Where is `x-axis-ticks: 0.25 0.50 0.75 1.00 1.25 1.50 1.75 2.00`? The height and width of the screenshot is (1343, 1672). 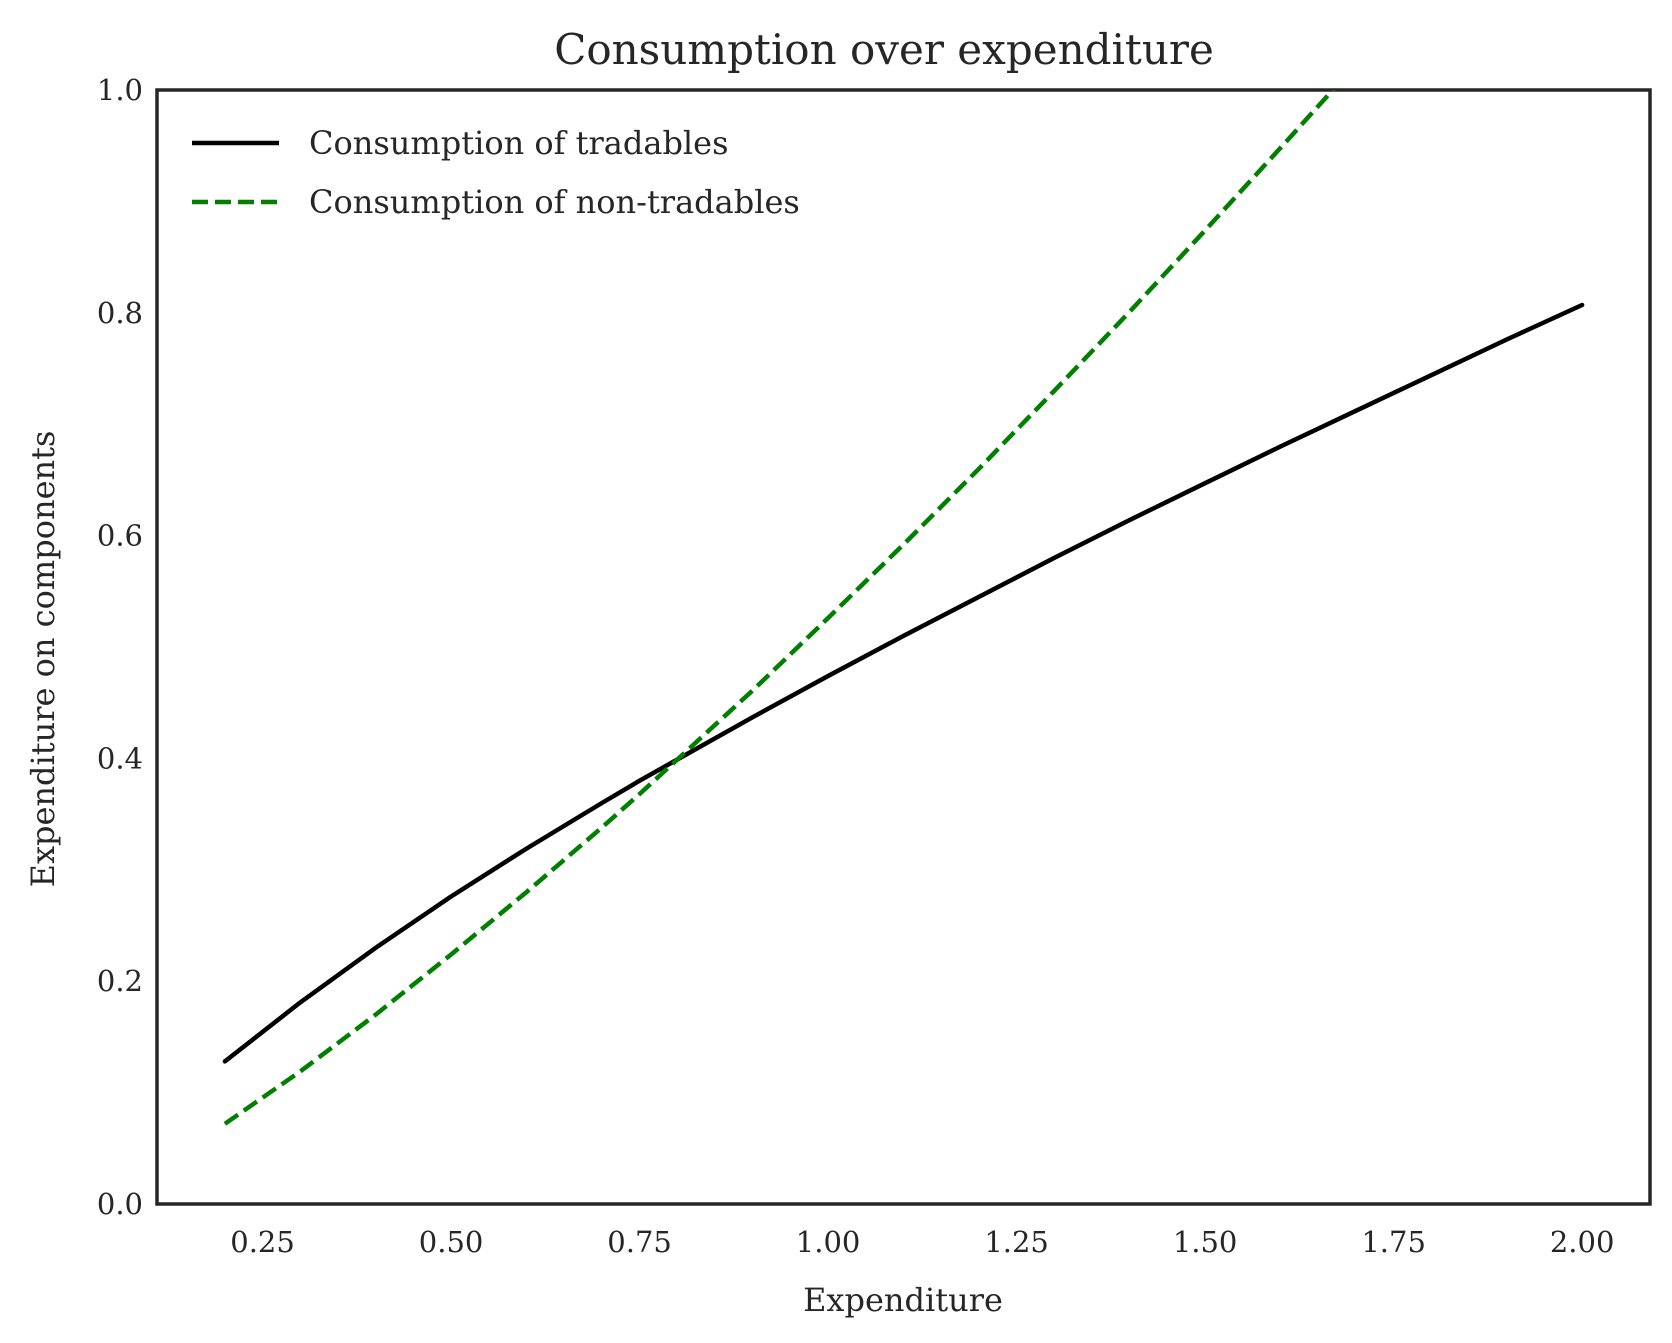 x-axis-ticks: 0.25 0.50 0.75 1.00 1.25 1.50 1.75 2.00 is located at coordinates (922, 1242).